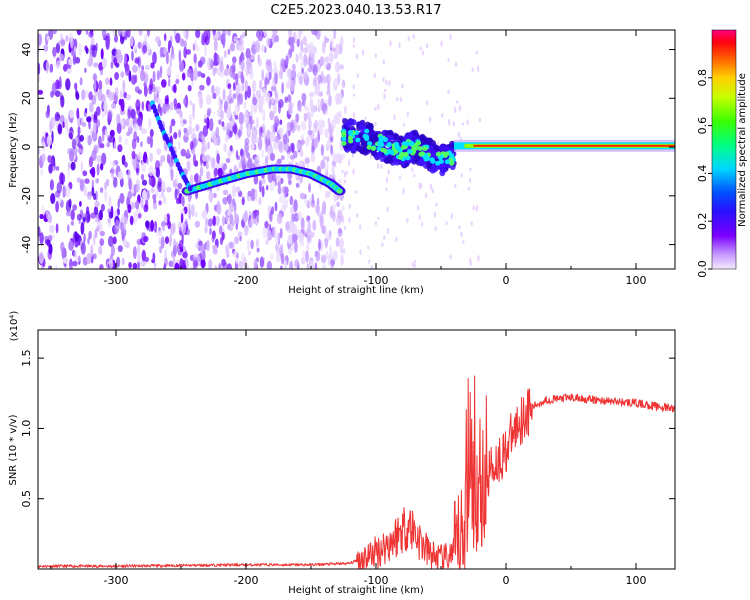  I want to click on spectrogram-y-axis-label: Frequency (Hz), so click(13, 150).